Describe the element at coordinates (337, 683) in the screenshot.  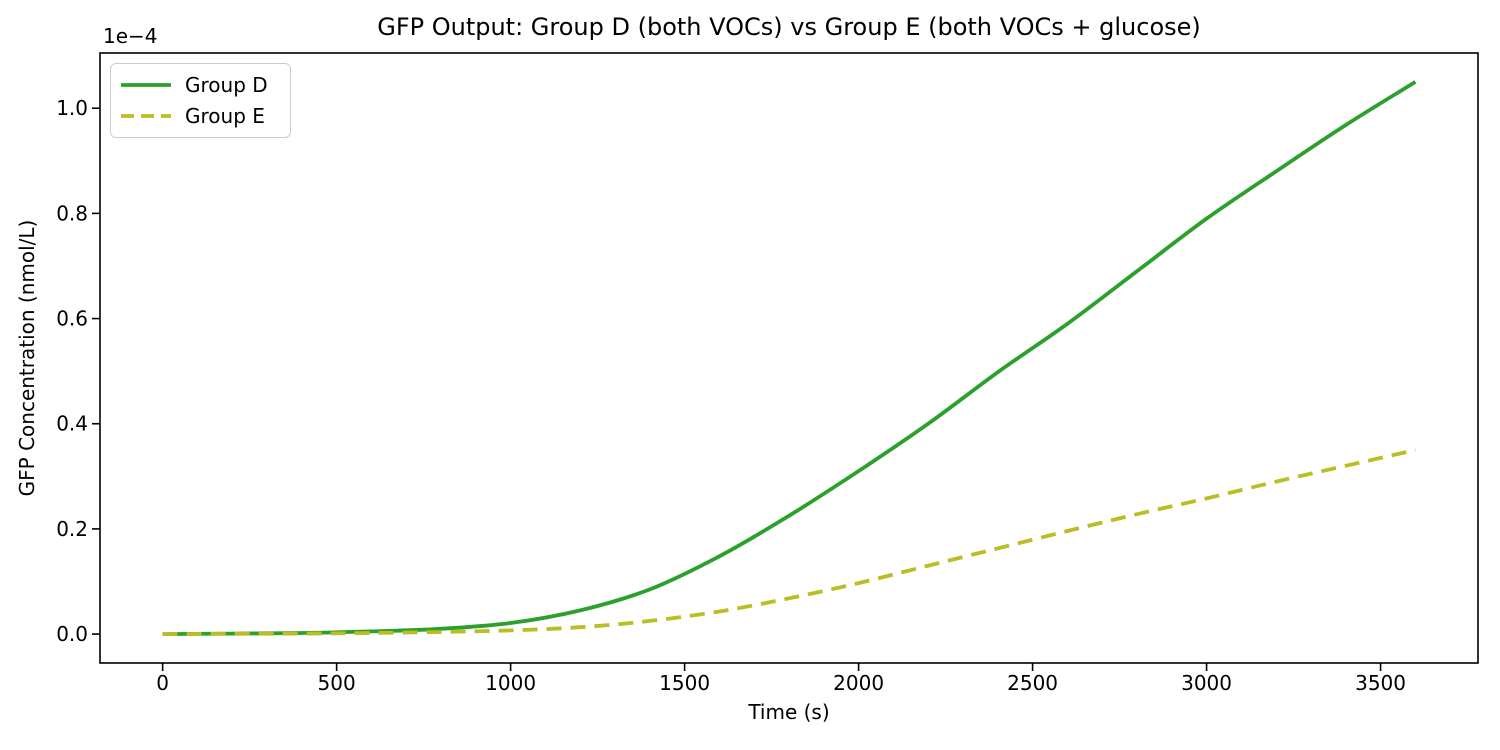
I see `x-tick-label: 500` at that location.